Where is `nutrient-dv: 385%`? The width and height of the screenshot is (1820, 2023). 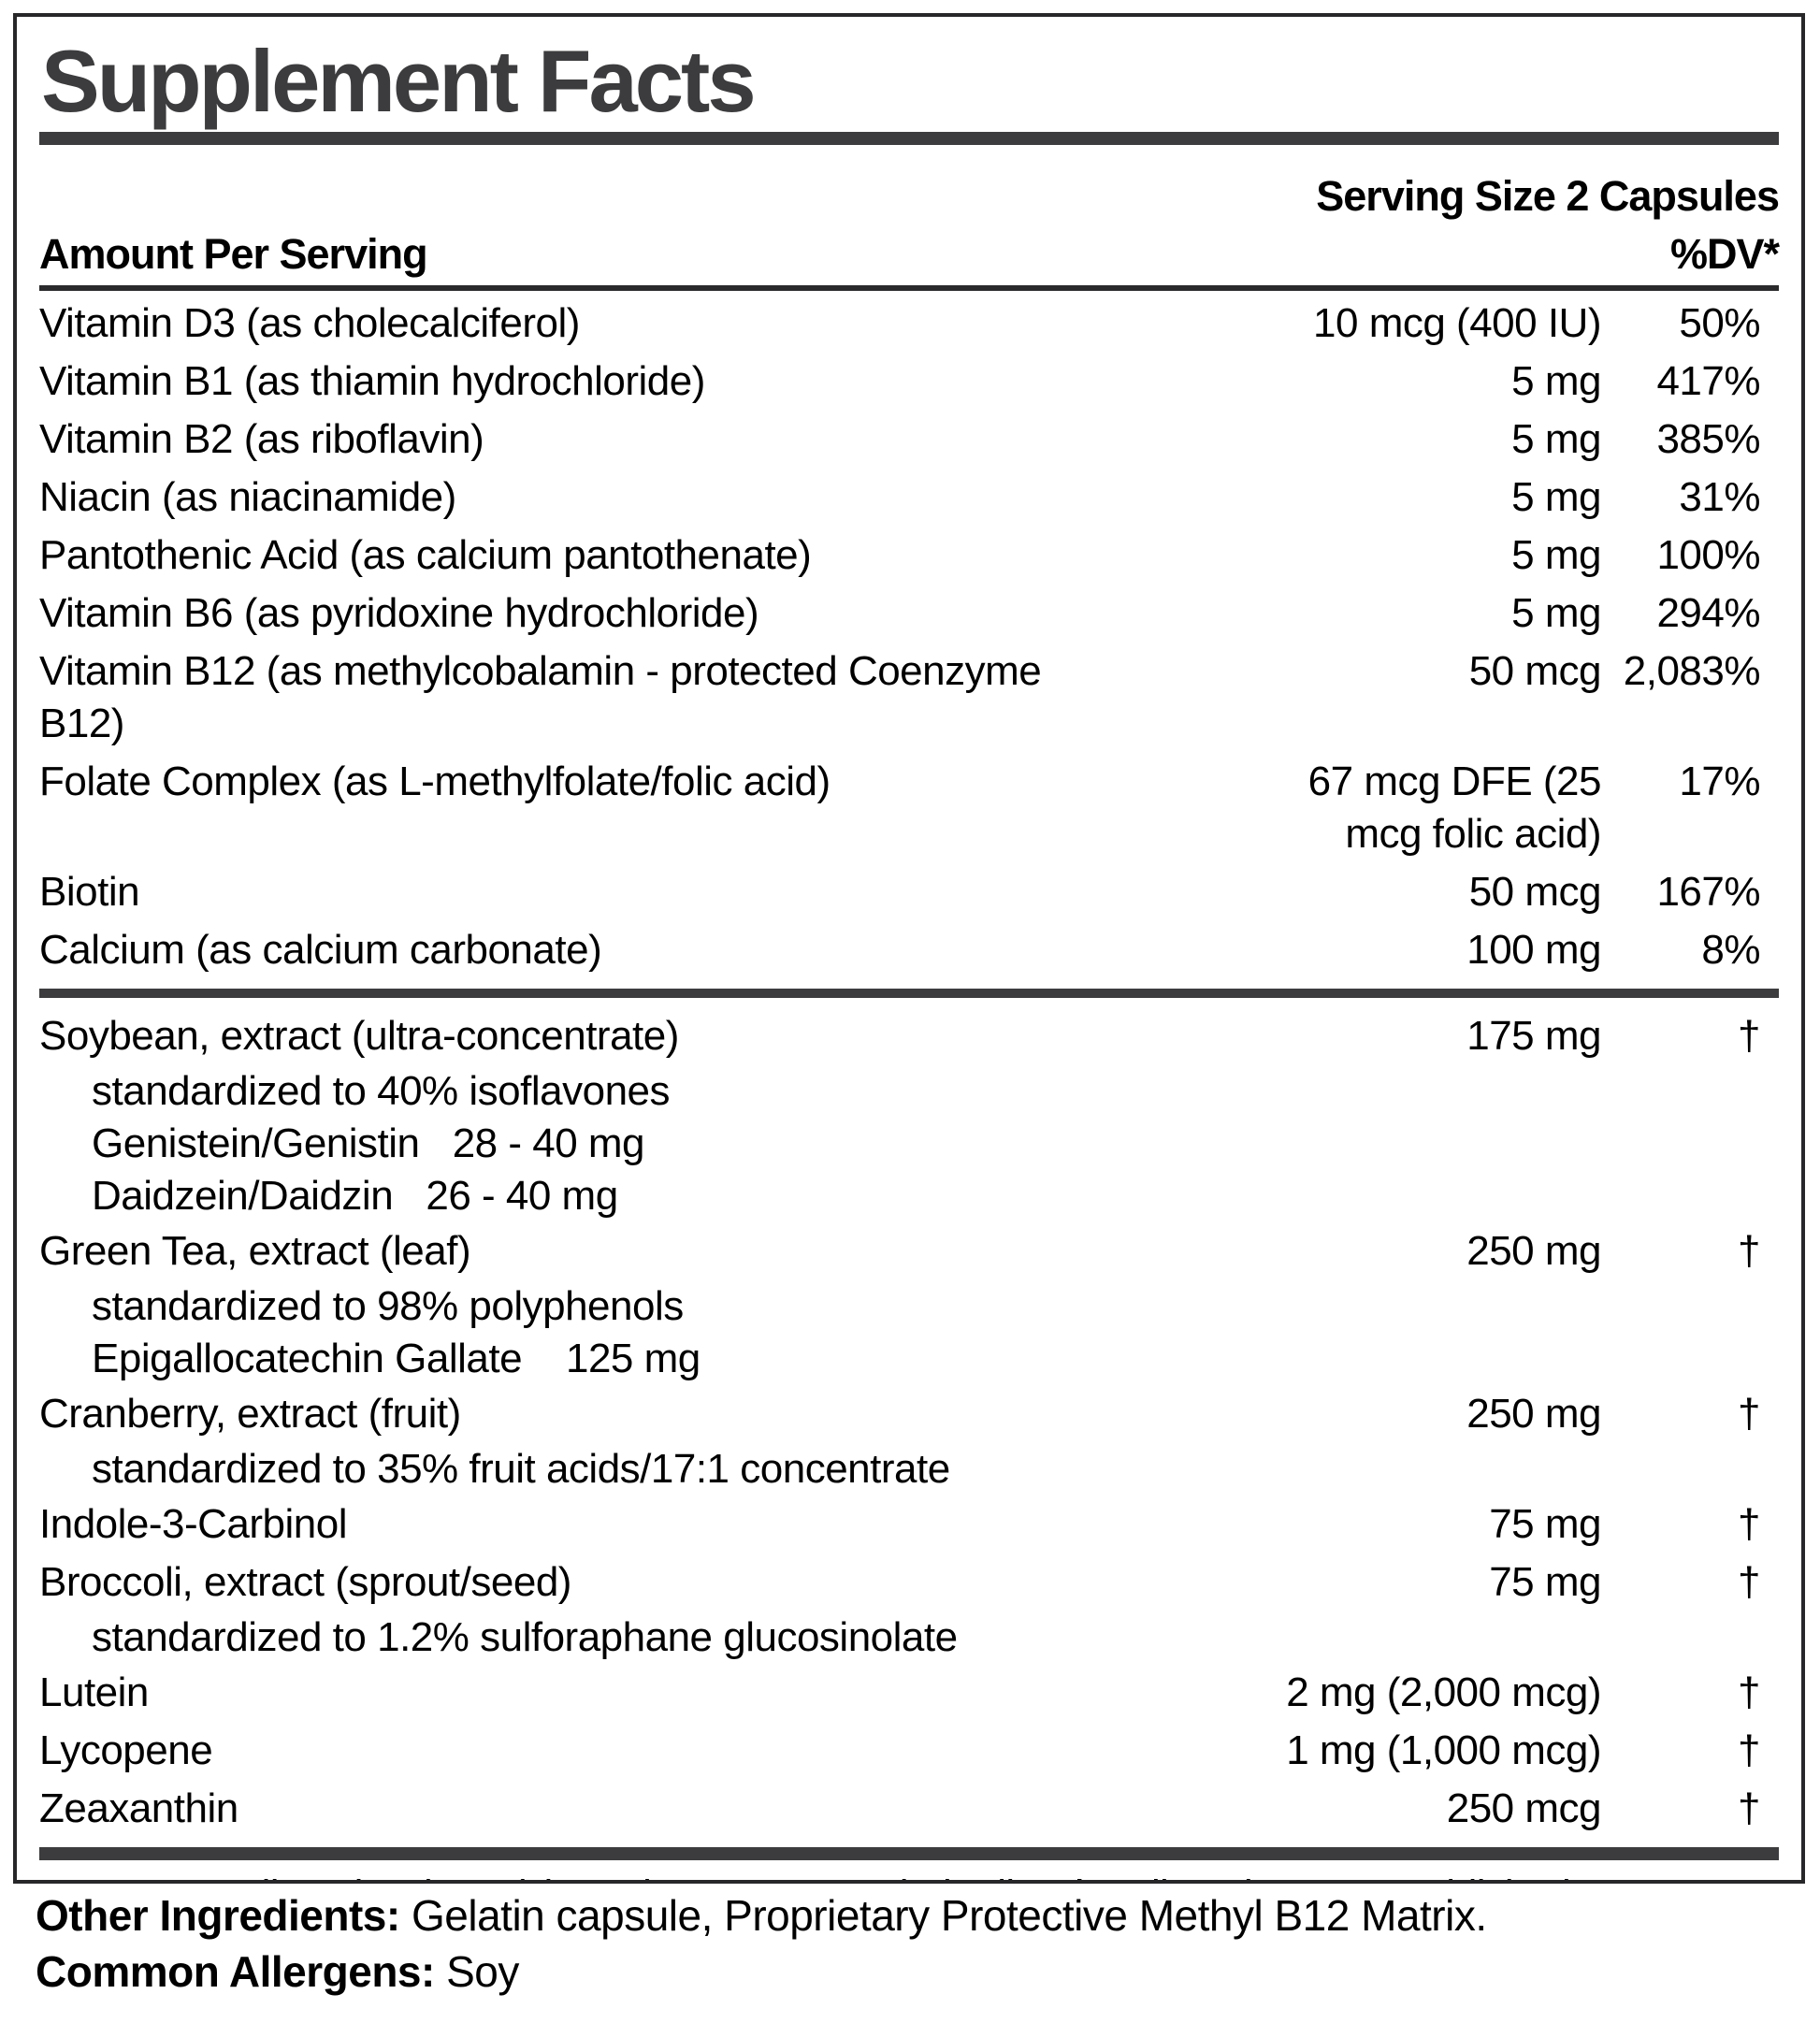 nutrient-dv: 385% is located at coordinates (1708, 438).